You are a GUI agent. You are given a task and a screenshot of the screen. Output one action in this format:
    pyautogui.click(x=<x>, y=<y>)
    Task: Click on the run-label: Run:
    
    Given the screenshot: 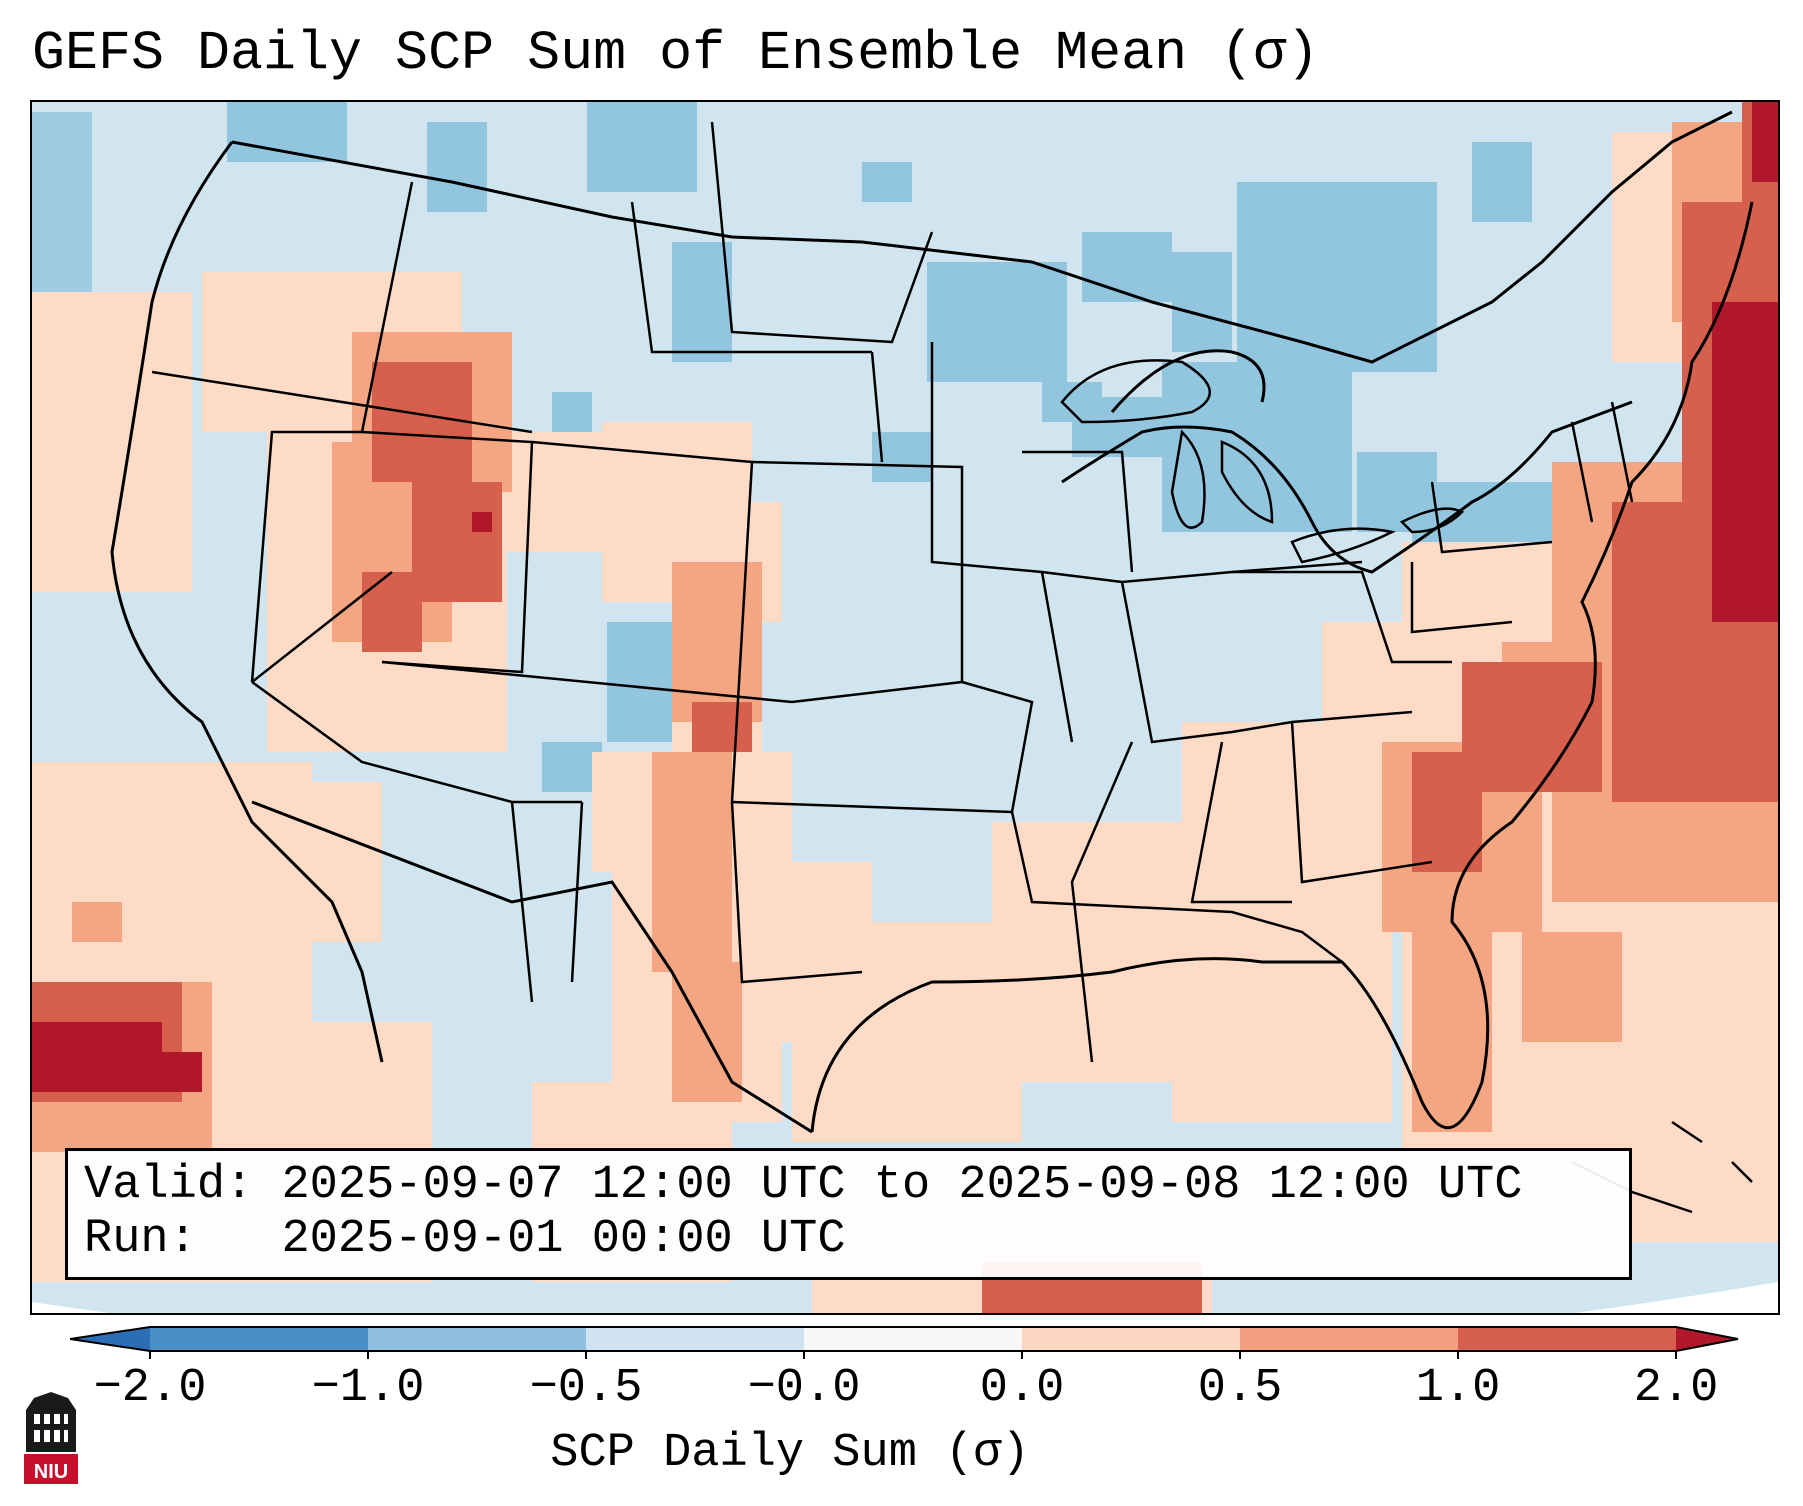 What is the action you would take?
    pyautogui.click(x=140, y=1239)
    